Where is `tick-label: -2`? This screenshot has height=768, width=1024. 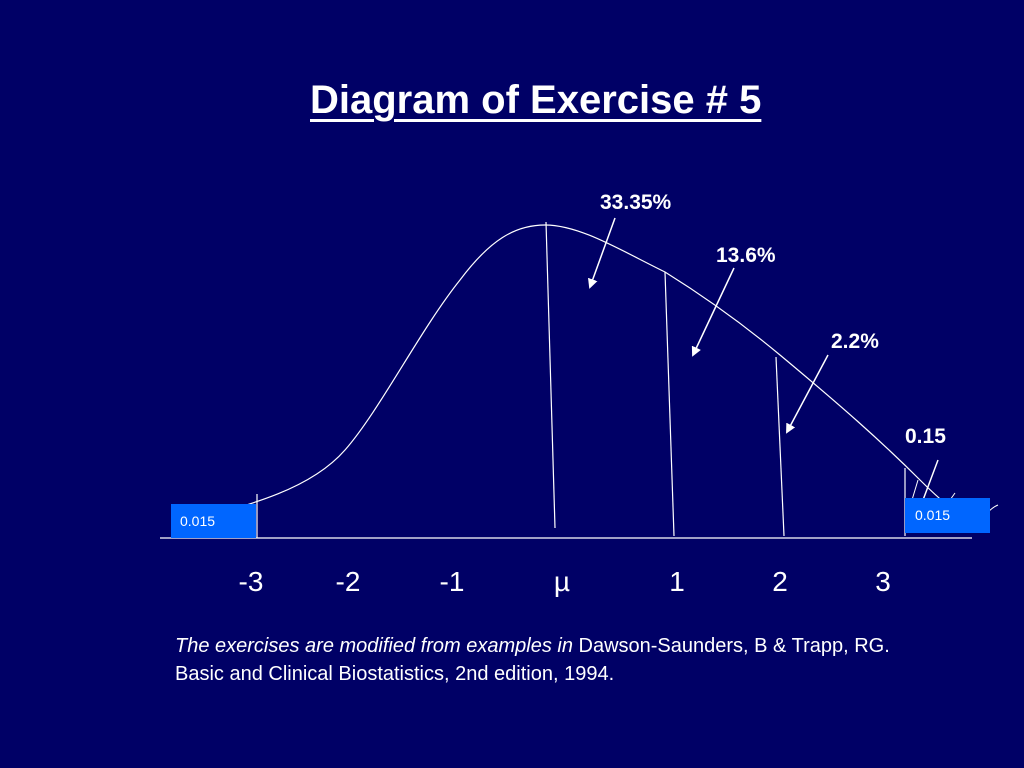
tick-label: -2 is located at coordinates (348, 581).